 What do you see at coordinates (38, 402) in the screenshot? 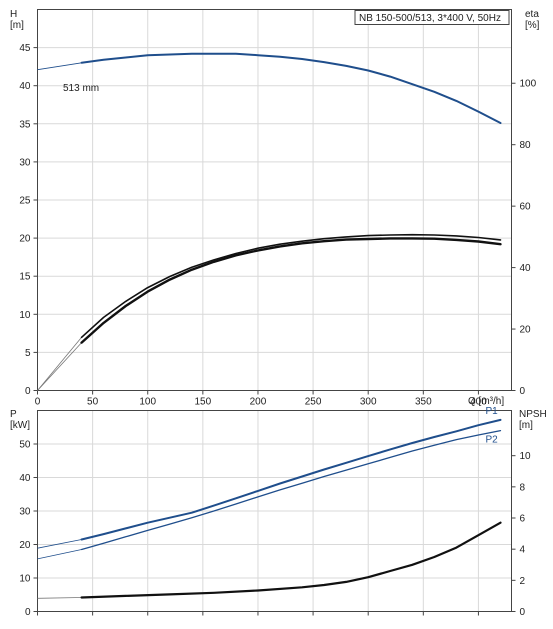
I see `x-tick-label: 0` at bounding box center [38, 402].